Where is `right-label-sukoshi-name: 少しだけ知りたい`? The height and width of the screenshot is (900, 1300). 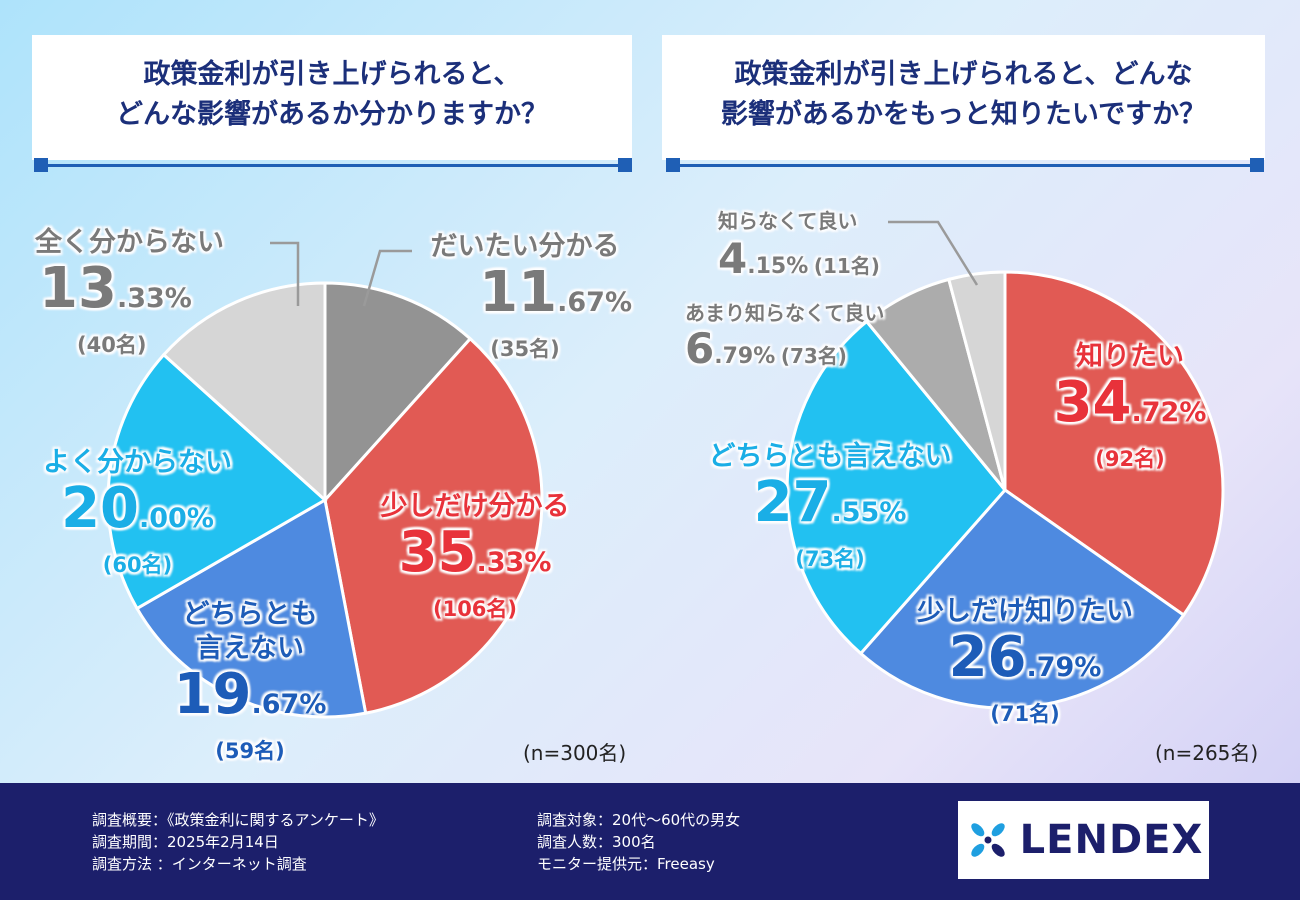 right-label-sukoshi-name: 少しだけ知りたい is located at coordinates (1025, 611).